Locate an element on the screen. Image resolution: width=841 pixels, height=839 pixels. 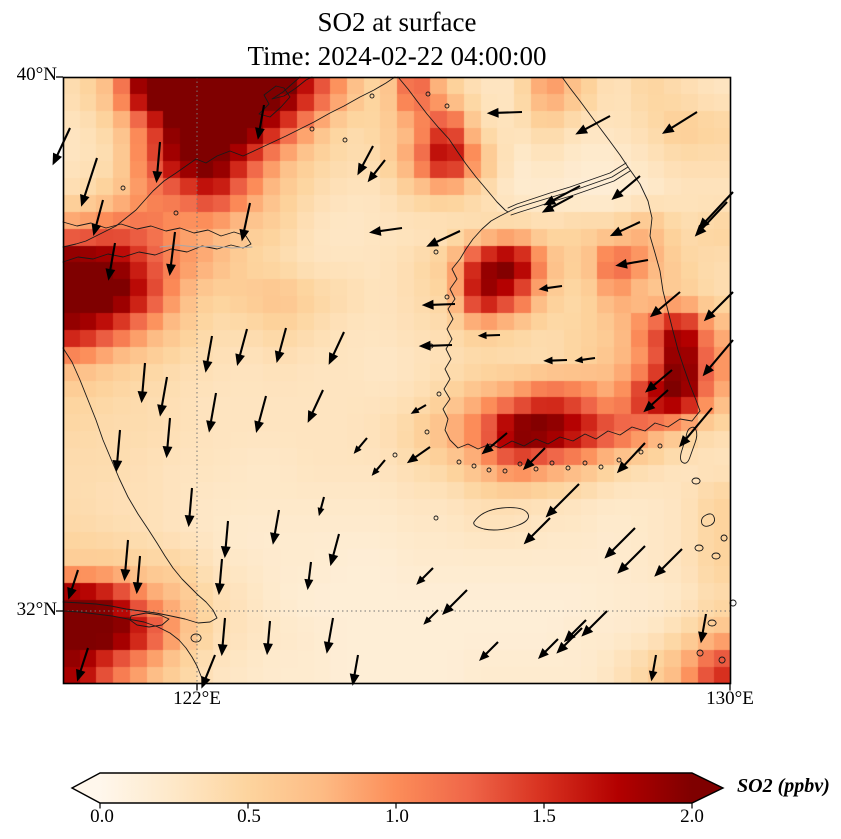
lon-tick-label-130e: 130°E is located at coordinates (730, 698).